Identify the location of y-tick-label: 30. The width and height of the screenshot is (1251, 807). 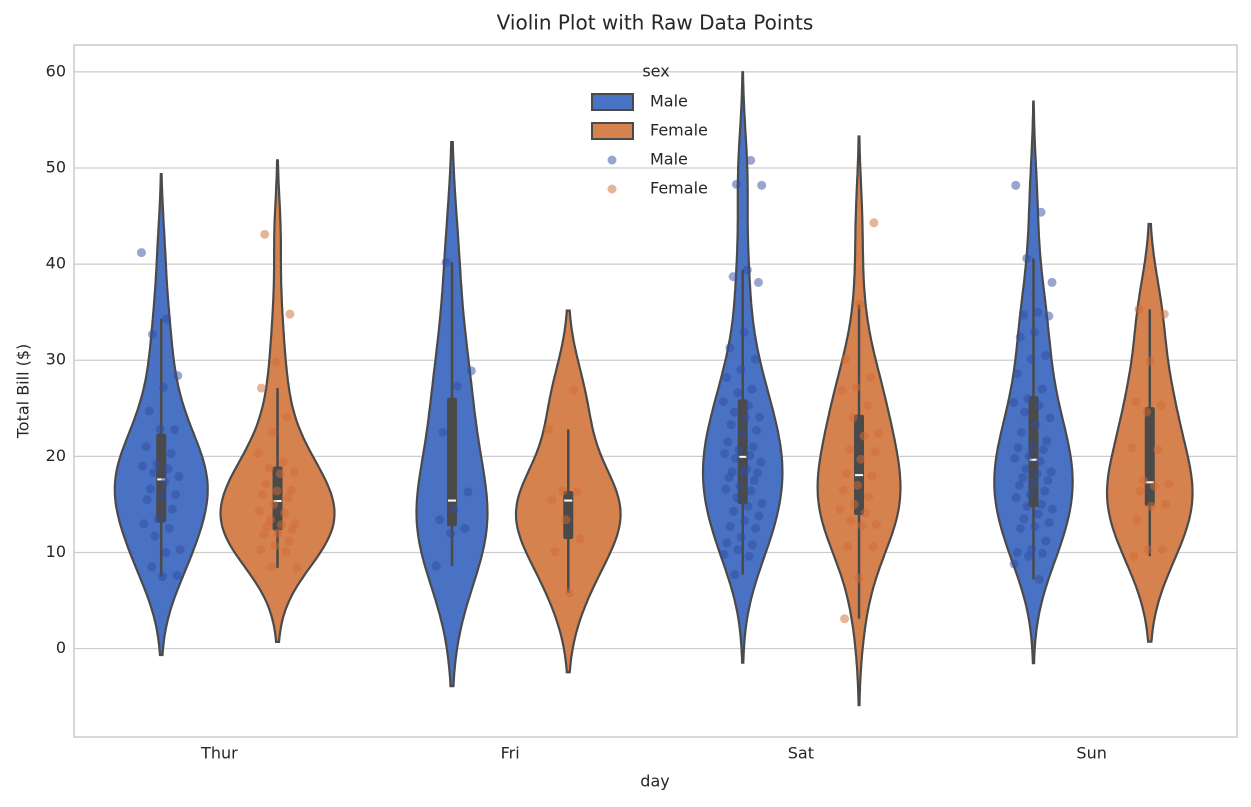
(56, 359).